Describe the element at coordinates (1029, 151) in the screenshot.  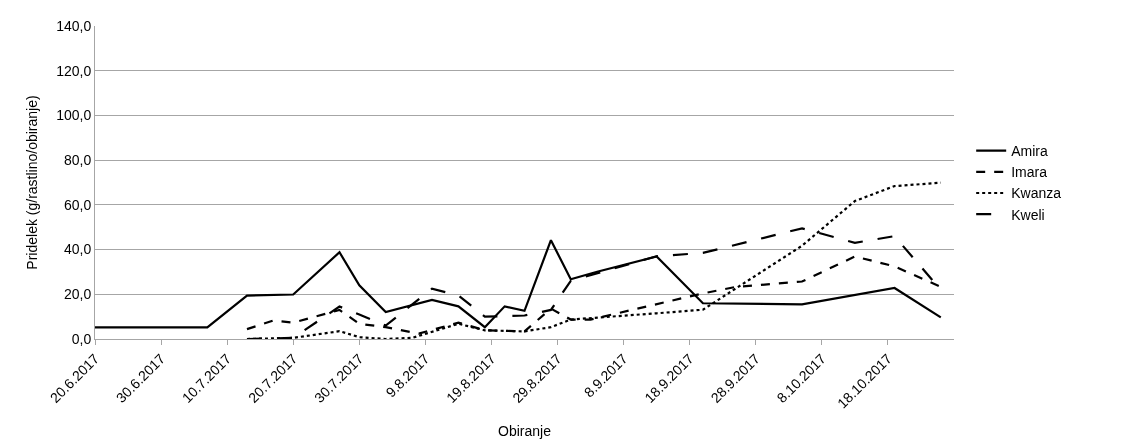
I see `legend-label: Amira` at that location.